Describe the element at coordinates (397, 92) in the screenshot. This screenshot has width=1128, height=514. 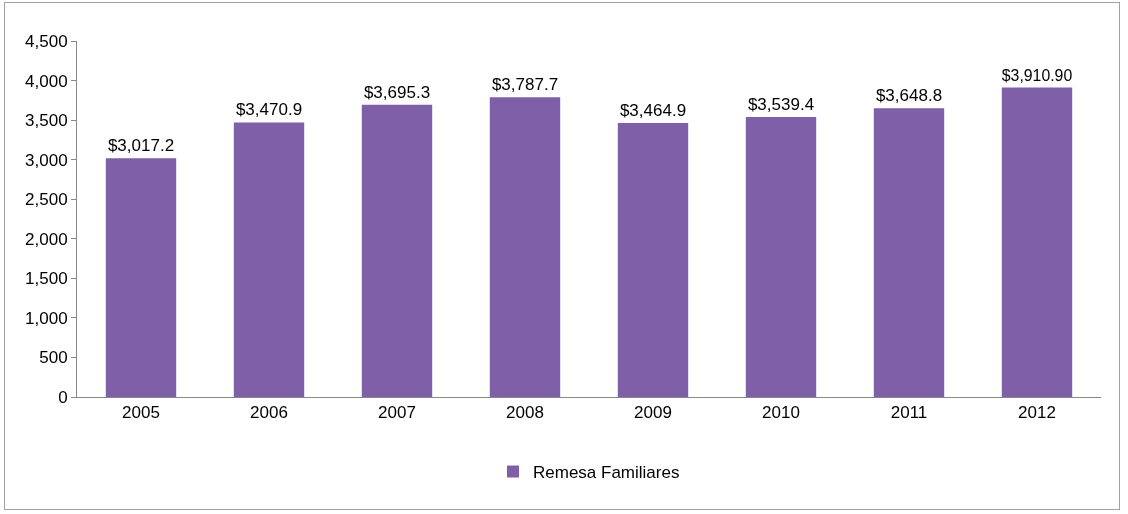
I see `data-label: $3,695.3` at that location.